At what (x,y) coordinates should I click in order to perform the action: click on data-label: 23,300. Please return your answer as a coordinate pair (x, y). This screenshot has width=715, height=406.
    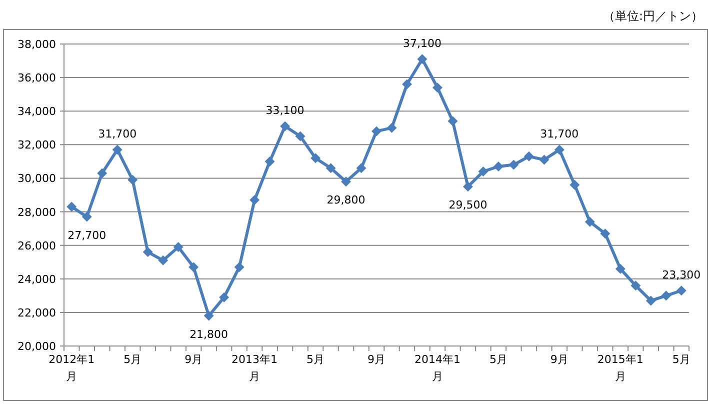
    Looking at the image, I should click on (681, 275).